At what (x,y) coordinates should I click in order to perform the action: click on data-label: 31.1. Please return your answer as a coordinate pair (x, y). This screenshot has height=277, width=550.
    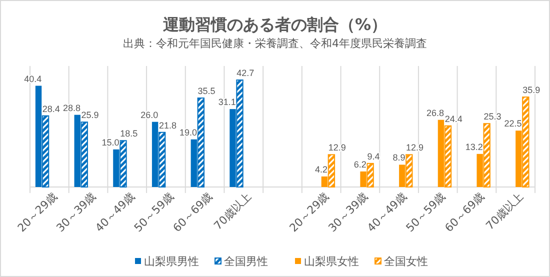
    Looking at the image, I should click on (227, 102).